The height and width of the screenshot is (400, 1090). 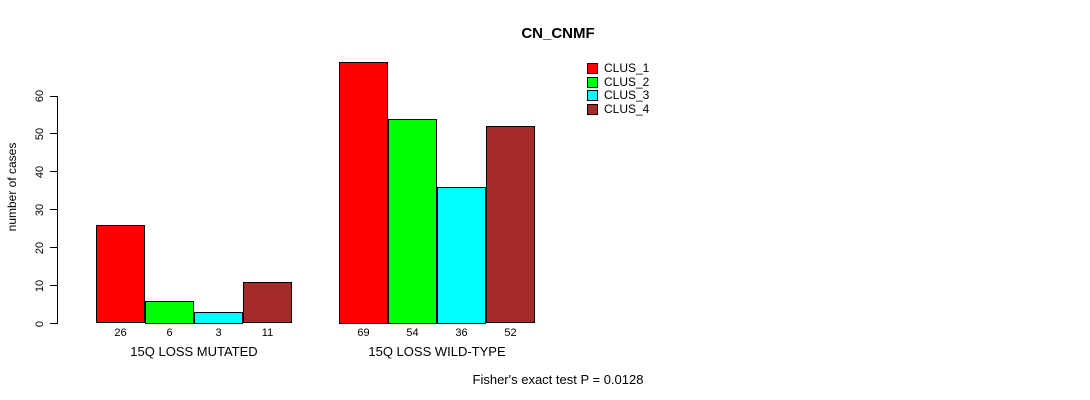 What do you see at coordinates (437, 351) in the screenshot?
I see `x-category-label: 15Q LOSS WILD-TYPE` at bounding box center [437, 351].